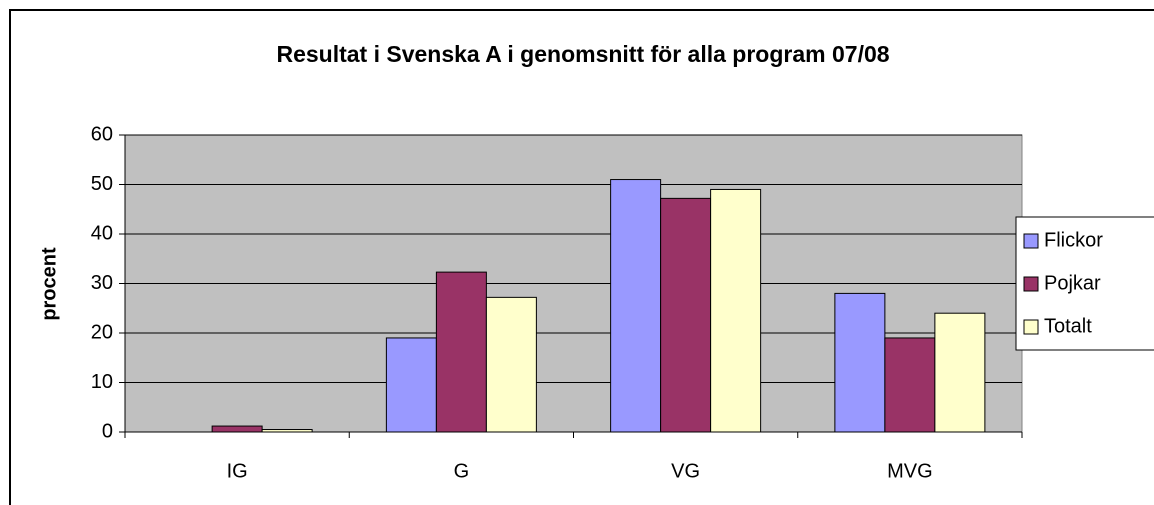  Describe the element at coordinates (237, 471) in the screenshot. I see `x-tick-label: IG` at that location.